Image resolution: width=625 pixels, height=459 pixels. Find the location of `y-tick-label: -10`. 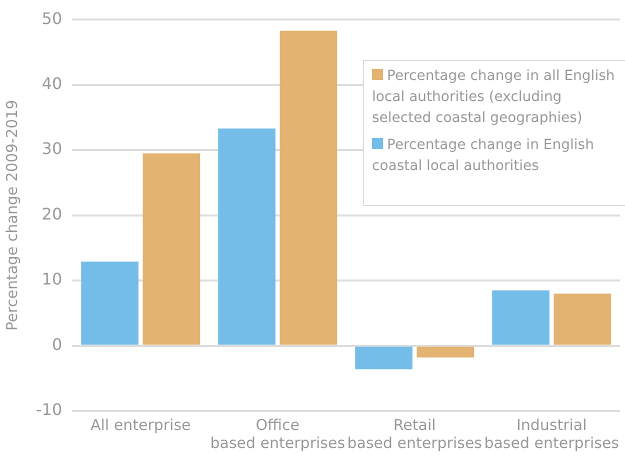

y-tick-label: -10 is located at coordinates (49, 410).